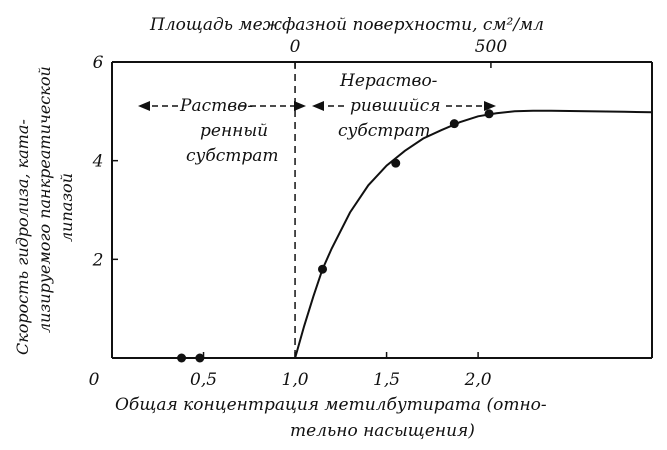 Image resolution: width=667 pixels, height=450 pixels. What do you see at coordinates (216, 106) in the screenshot?
I see `dissolved-label-line-1: Раство-` at bounding box center [216, 106].